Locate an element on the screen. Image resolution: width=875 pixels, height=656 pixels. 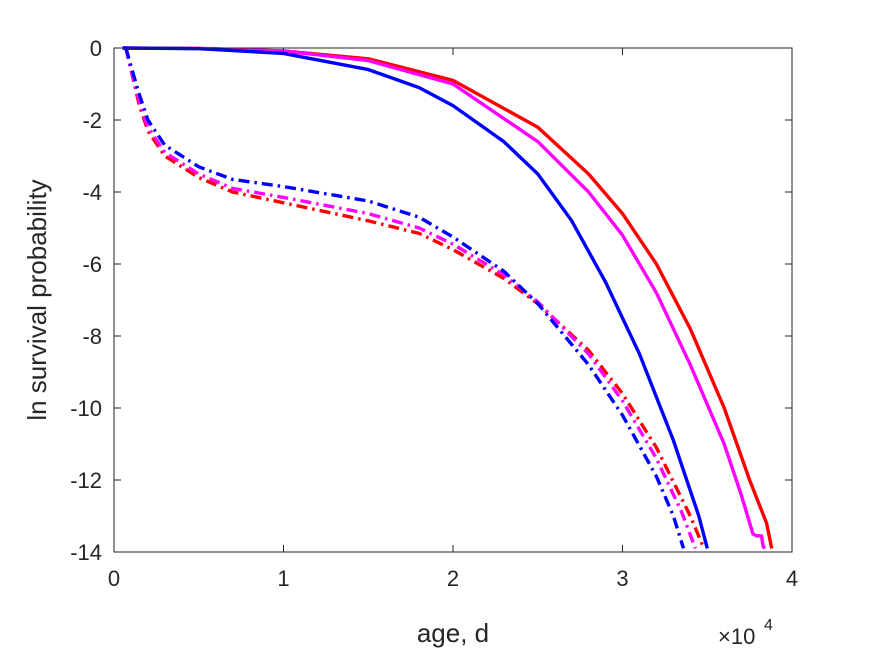
y-tick-label: -10 is located at coordinates (86, 408).